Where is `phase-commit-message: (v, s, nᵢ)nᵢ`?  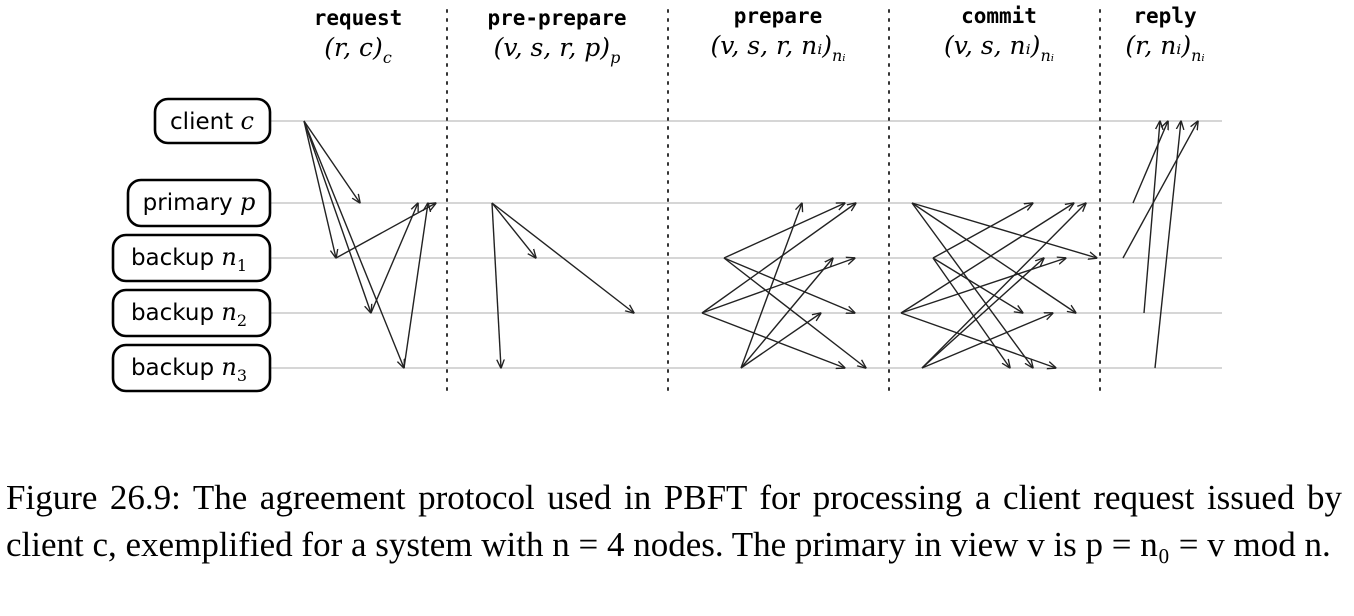 phase-commit-message: (v, s, nᵢ)nᵢ is located at coordinates (999, 48).